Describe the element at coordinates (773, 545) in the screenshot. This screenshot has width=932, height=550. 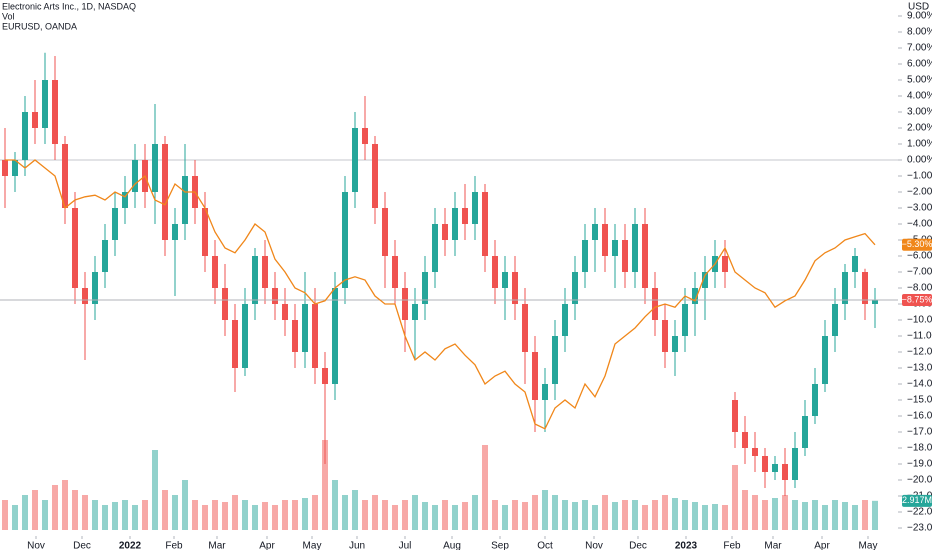
I see `x-tick-label: Mar` at that location.